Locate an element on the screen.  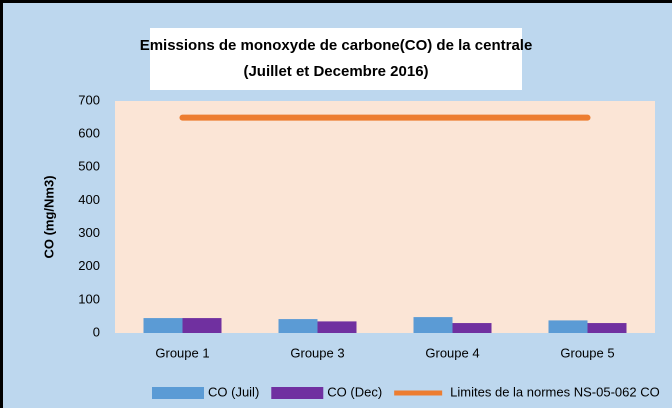
y-tick-label: 0 is located at coordinates (96, 331).